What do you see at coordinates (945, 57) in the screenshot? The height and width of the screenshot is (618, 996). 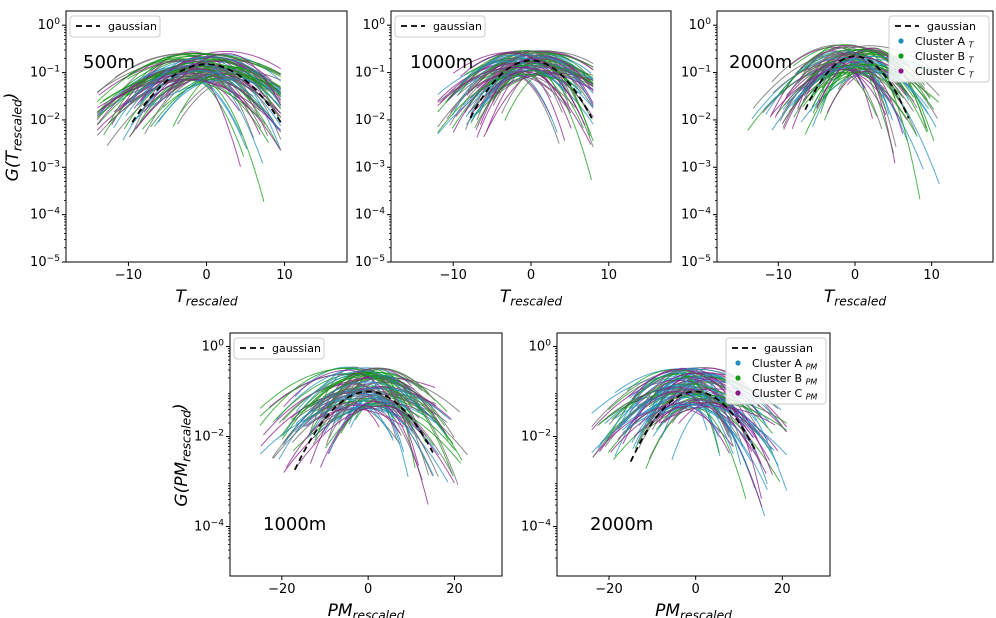 I see `legend-label: Cluster B T` at bounding box center [945, 57].